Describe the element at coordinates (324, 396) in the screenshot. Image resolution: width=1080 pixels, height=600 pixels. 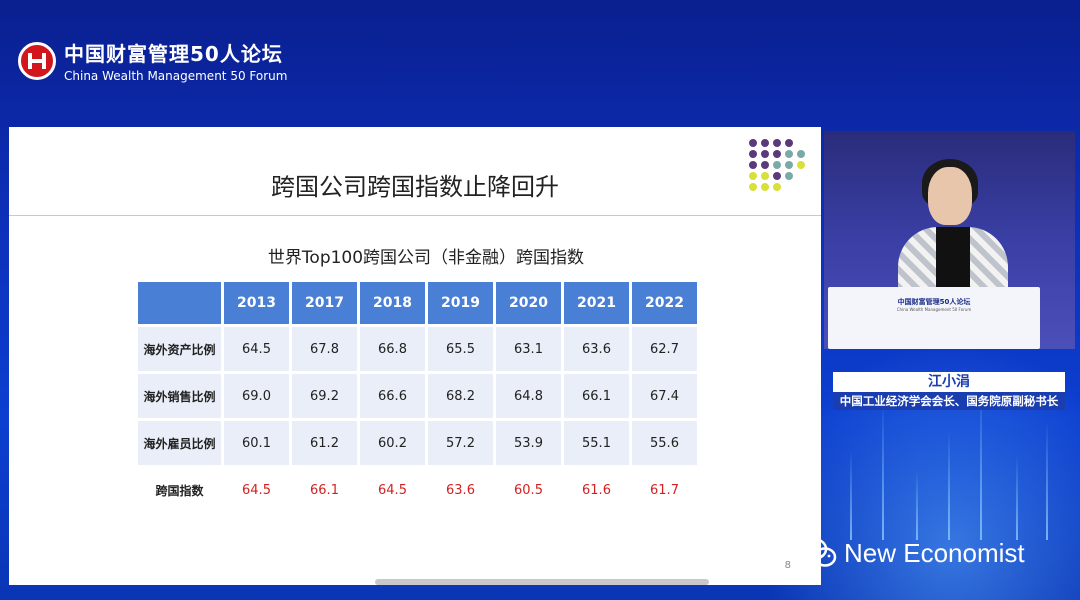
I see `table-cell: 69.2` at that location.